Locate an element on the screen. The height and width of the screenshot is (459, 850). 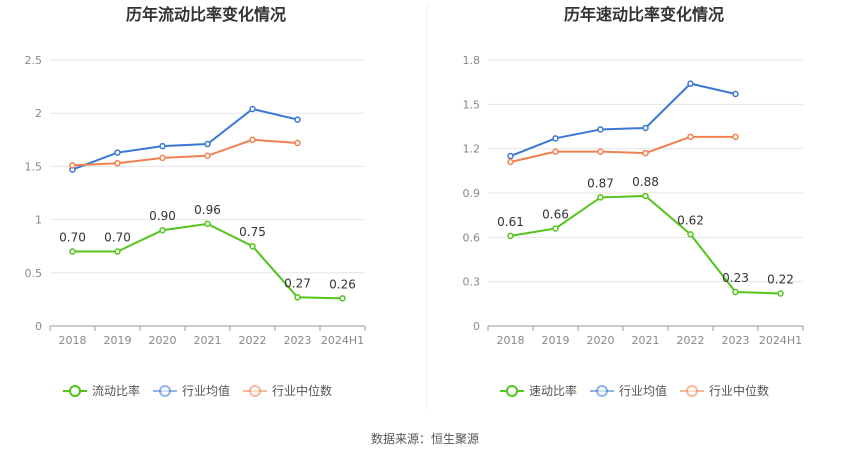
y-tick-label: 1.2 is located at coordinates (472, 149).